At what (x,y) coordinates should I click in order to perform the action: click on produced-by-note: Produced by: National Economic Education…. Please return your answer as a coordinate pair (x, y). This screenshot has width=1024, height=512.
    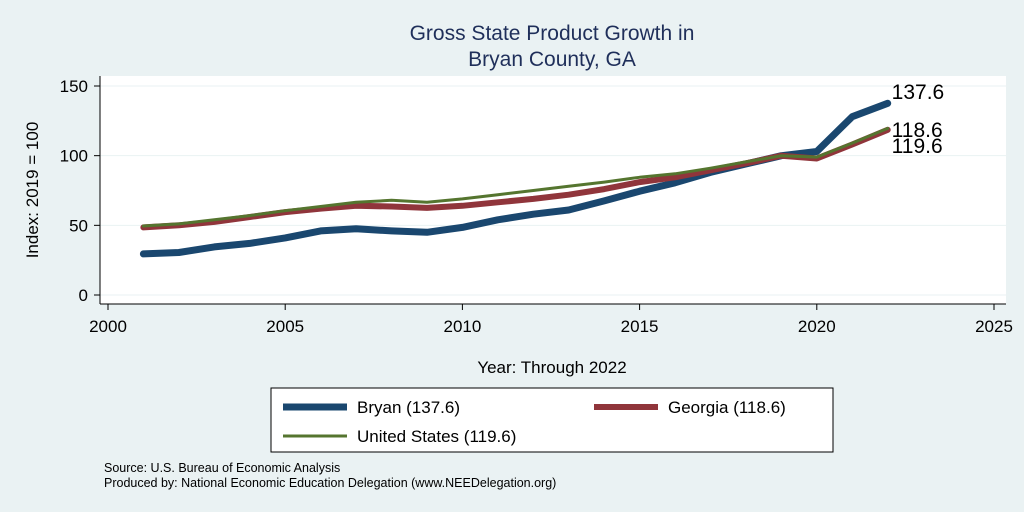
    Looking at the image, I should click on (330, 483).